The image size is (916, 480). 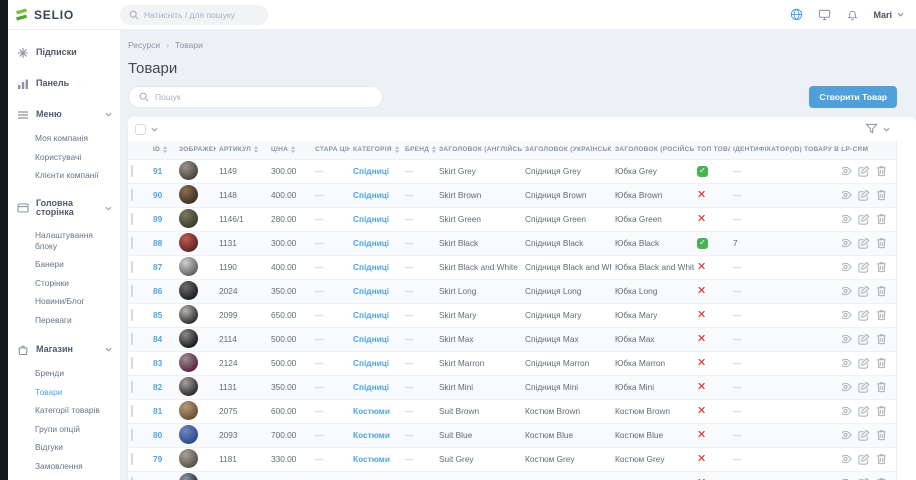 What do you see at coordinates (49, 391) in the screenshot?
I see `sidebar-subitem: Товари` at bounding box center [49, 391].